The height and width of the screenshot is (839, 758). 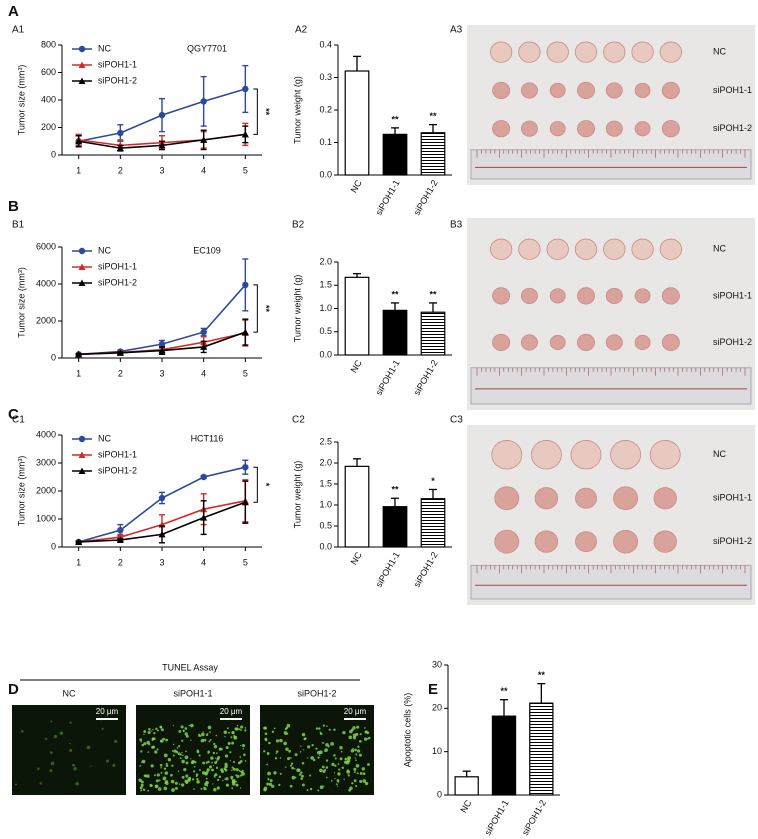 What do you see at coordinates (117, 266) in the screenshot?
I see `legend-label: siPOH1-1` at bounding box center [117, 266].